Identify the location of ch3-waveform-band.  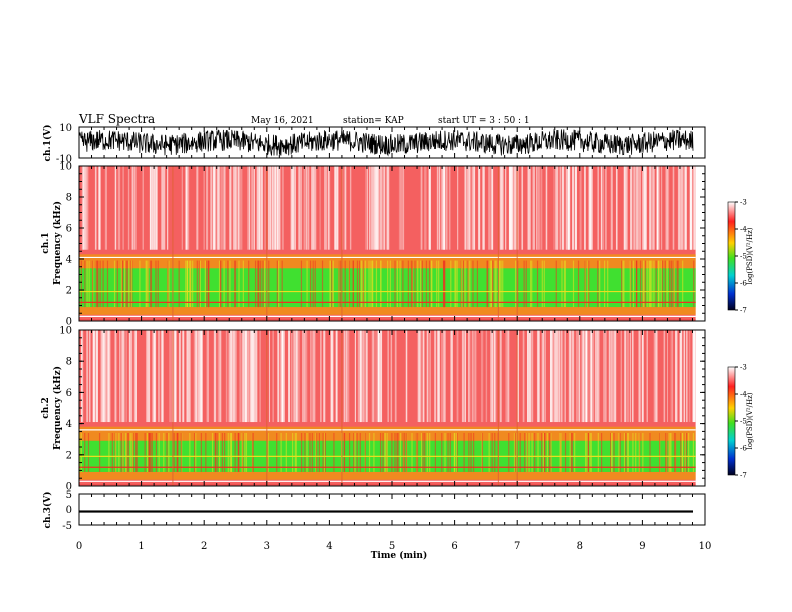
(386, 511).